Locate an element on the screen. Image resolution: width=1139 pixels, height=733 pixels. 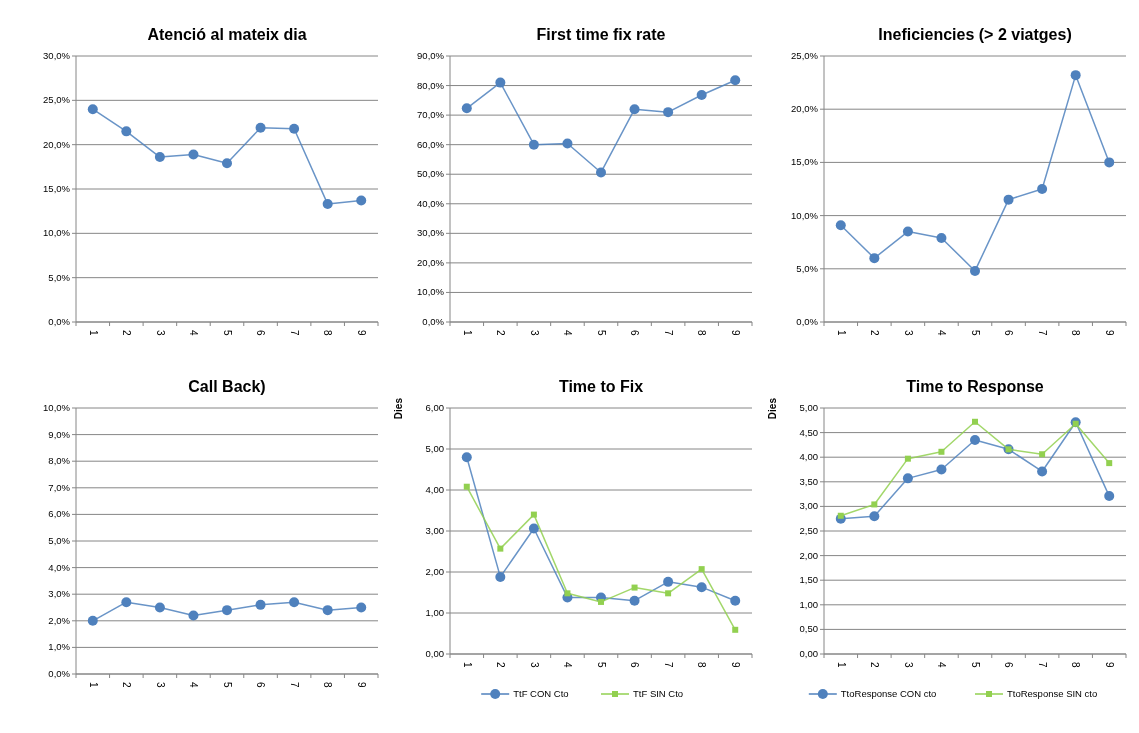
legend-label: TtoResponse CON cto is located at coordinates (888, 694).